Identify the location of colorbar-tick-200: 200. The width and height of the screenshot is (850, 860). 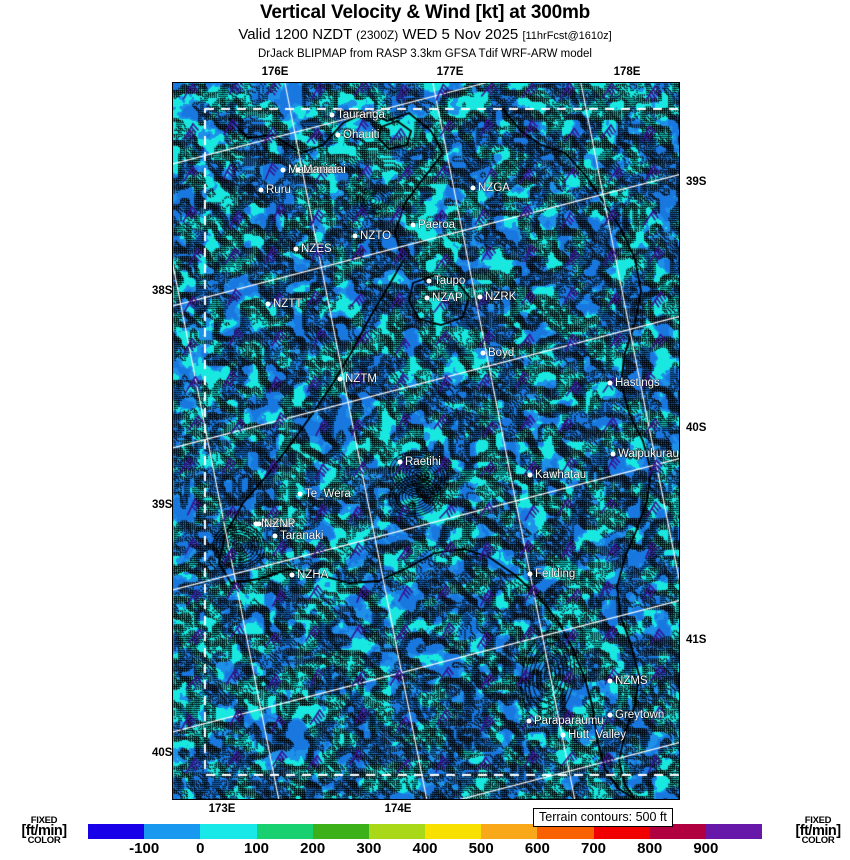
(313, 848).